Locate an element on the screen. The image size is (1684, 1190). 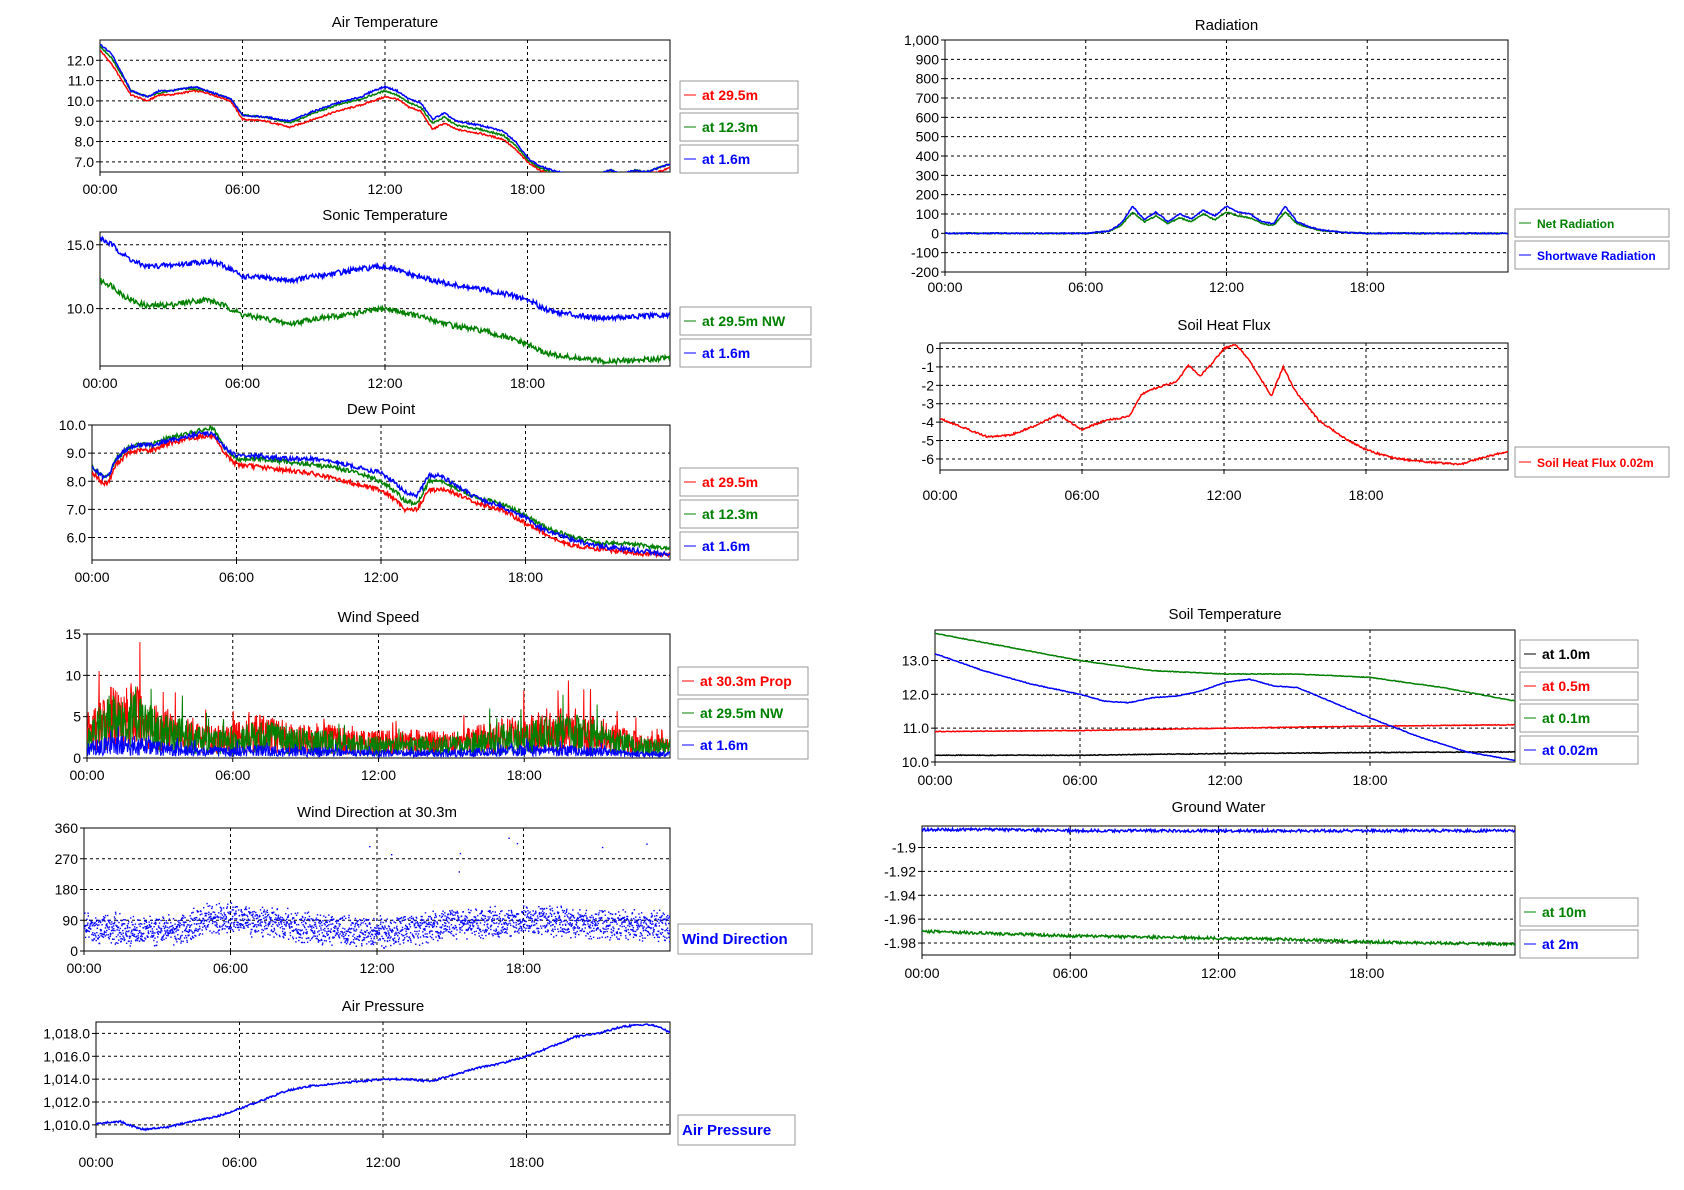
wind-direction-legend-box is located at coordinates (745, 939).